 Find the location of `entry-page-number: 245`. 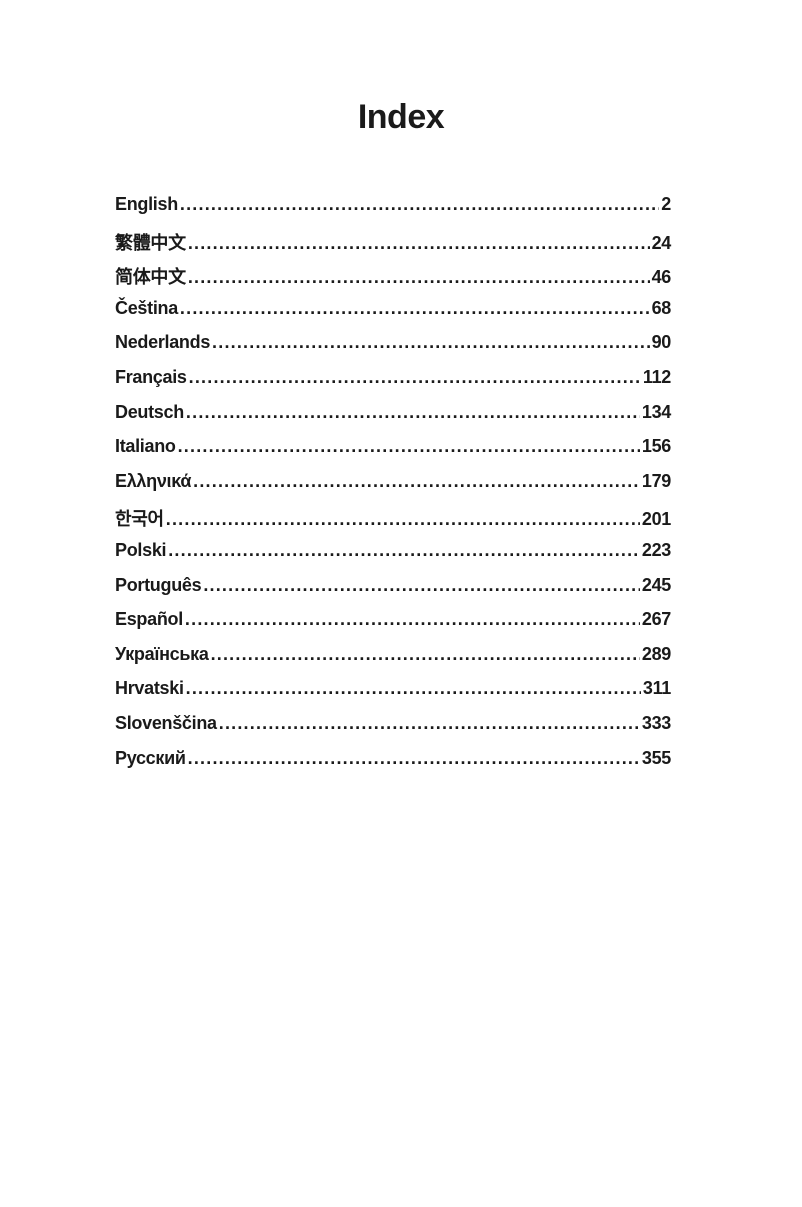

entry-page-number: 245 is located at coordinates (656, 584).